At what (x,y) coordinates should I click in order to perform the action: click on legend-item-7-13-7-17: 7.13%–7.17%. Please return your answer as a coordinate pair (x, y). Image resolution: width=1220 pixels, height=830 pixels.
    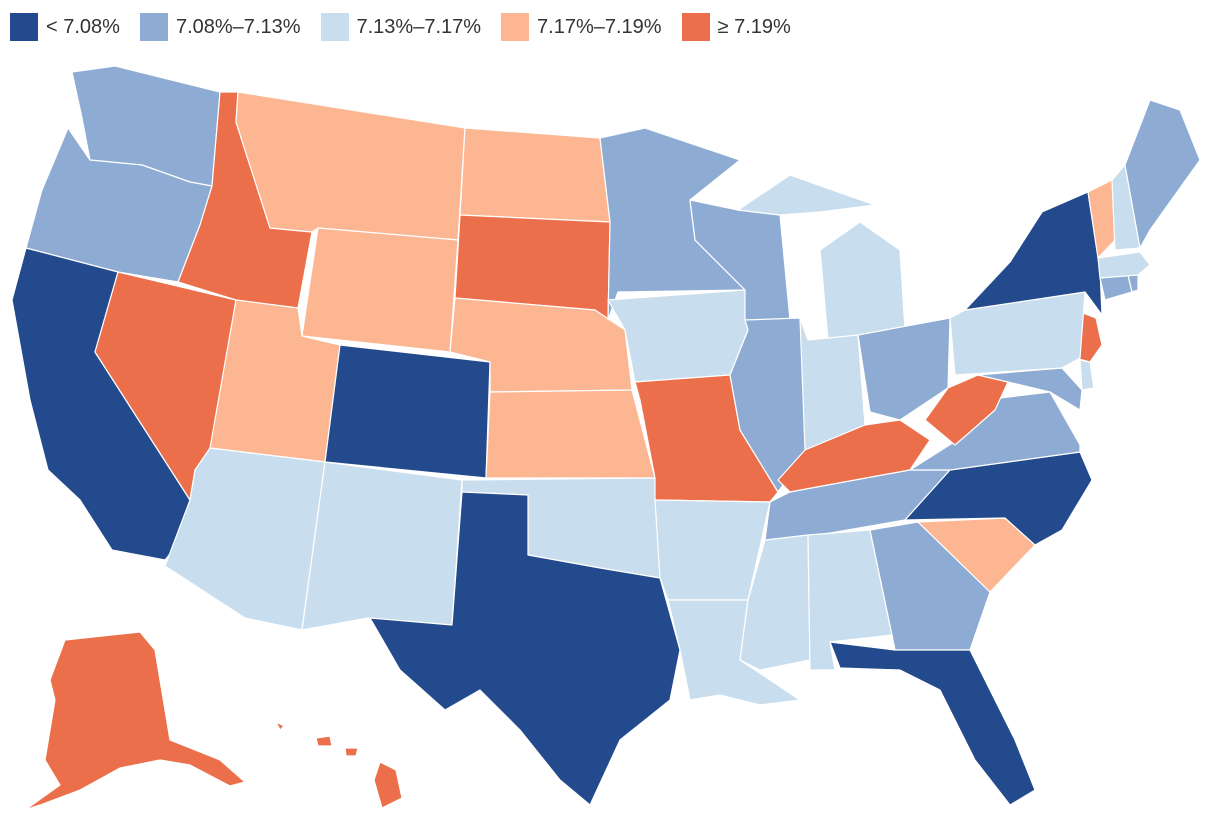
    Looking at the image, I should click on (401, 27).